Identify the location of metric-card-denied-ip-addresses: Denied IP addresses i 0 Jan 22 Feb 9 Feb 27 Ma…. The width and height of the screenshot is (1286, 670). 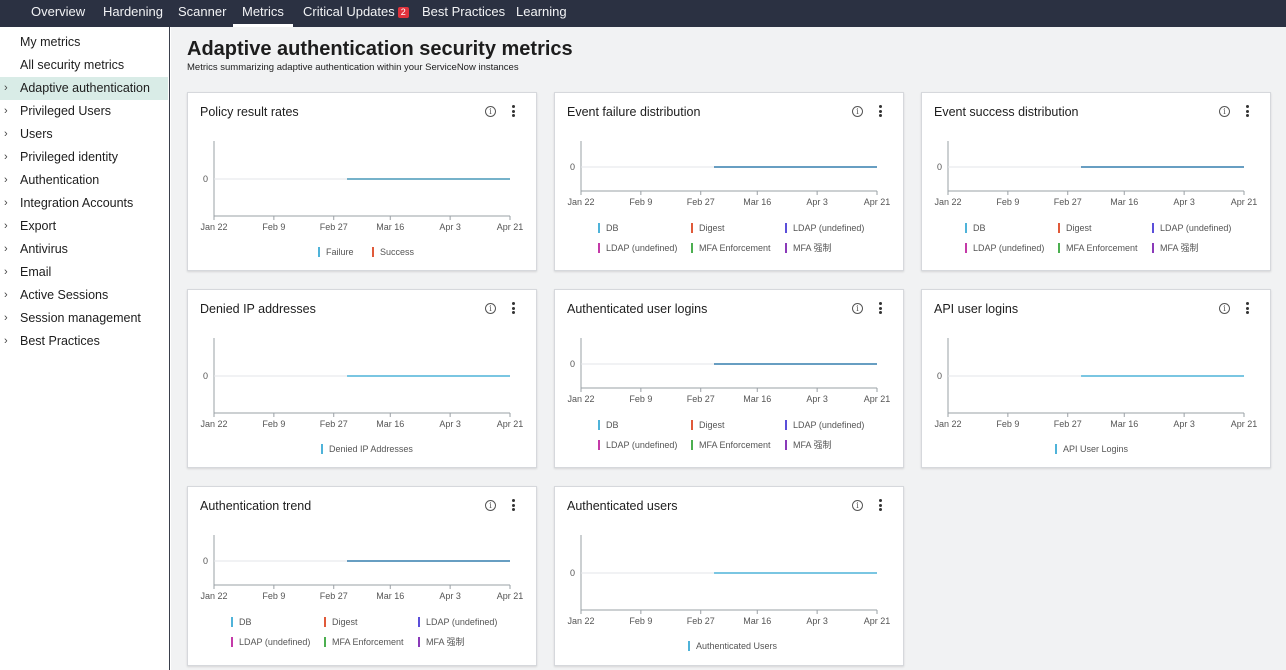
(362, 378).